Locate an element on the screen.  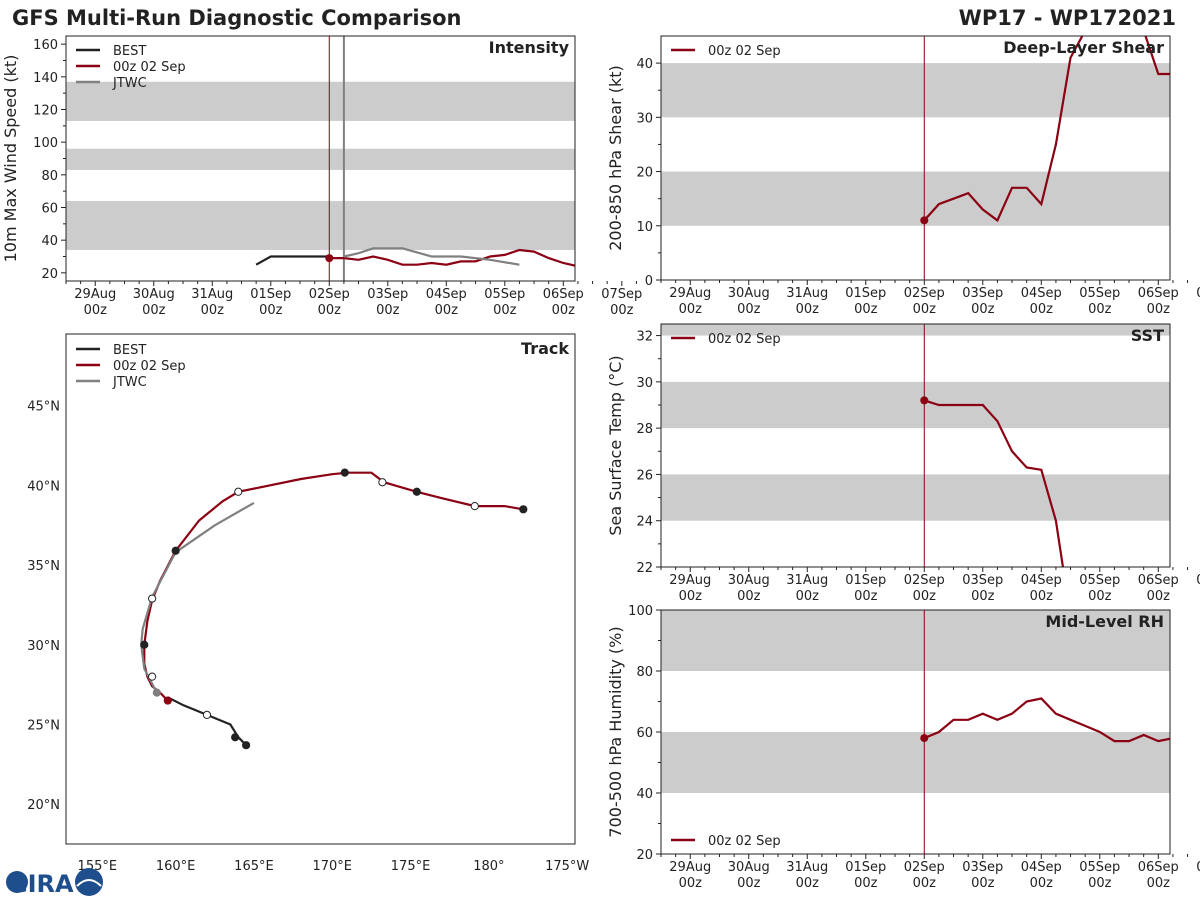
cira-logo: CIRA is located at coordinates (54, 883).